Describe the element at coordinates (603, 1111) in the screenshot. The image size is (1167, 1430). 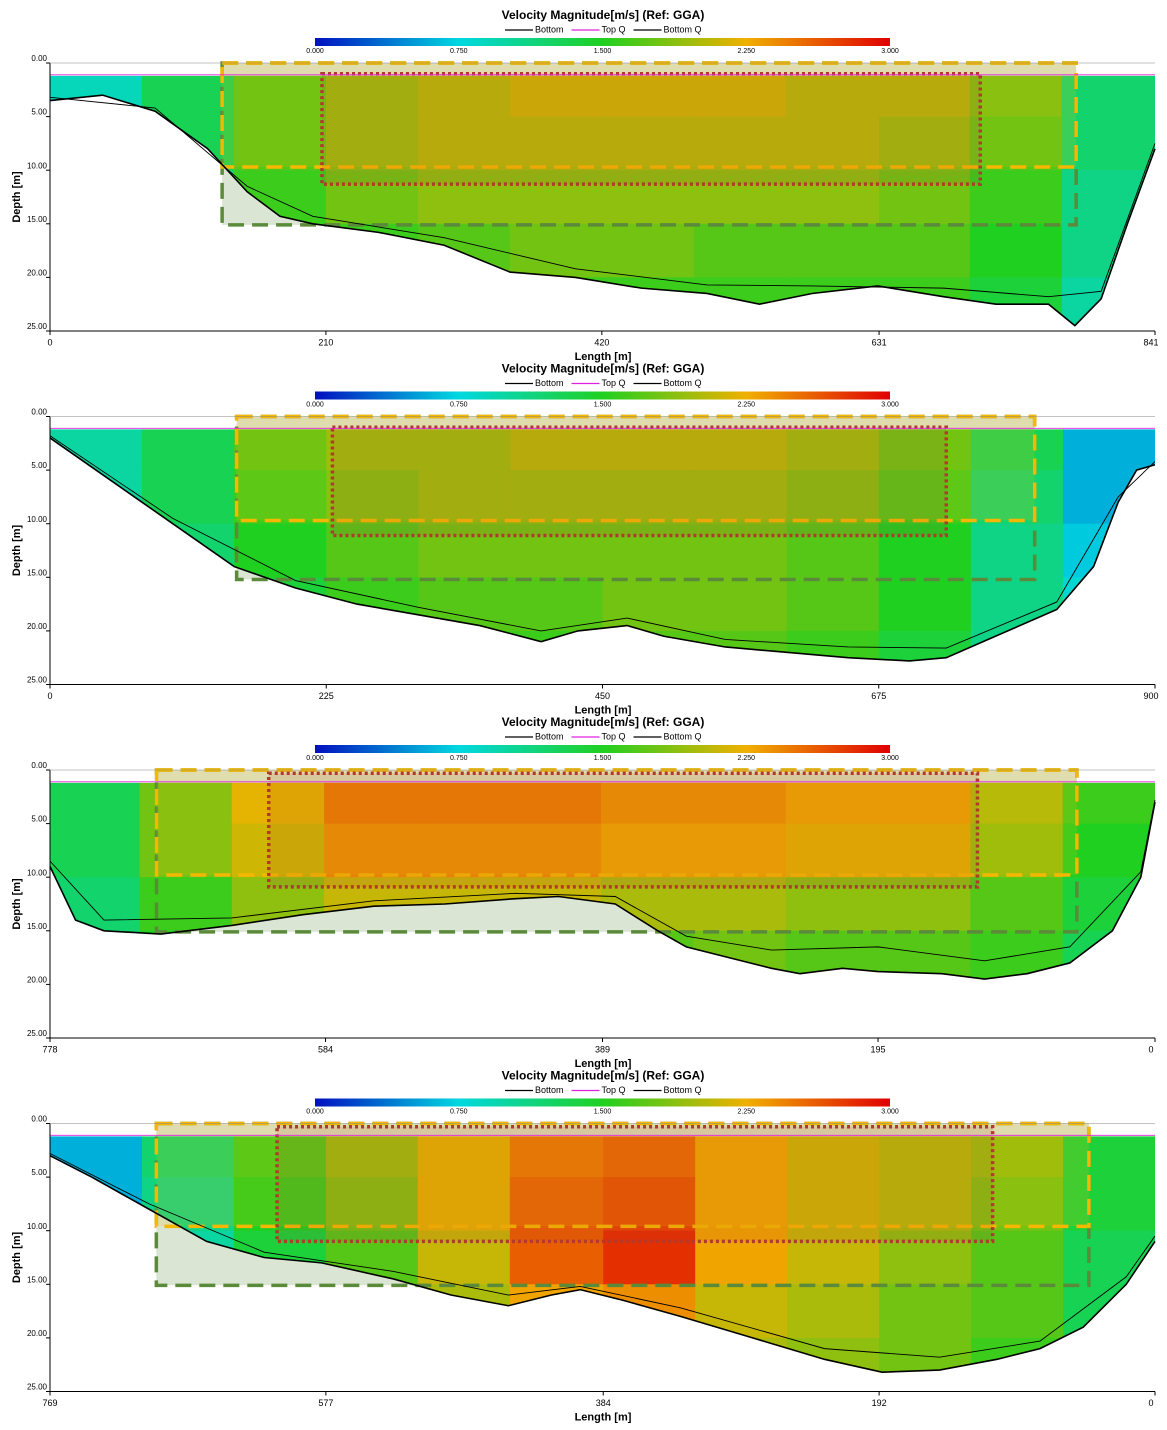
I see `colorbar-tick-label: 1.500` at that location.